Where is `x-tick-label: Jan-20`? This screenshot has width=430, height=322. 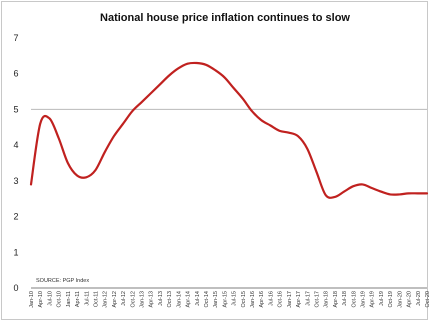 x-tick-label: Jan-20 is located at coordinates (400, 299).